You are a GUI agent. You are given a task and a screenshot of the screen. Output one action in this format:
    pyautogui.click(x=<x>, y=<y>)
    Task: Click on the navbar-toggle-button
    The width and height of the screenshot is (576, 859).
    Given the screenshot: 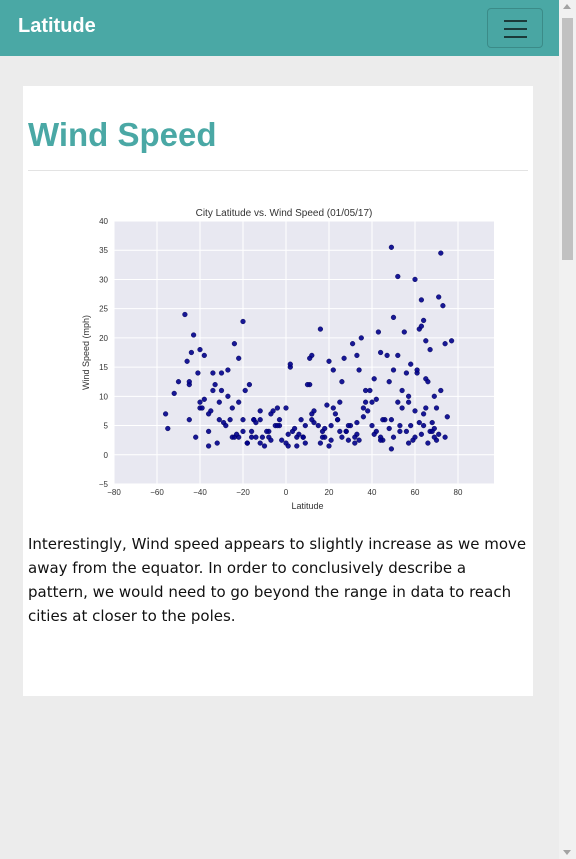 What is the action you would take?
    pyautogui.click(x=515, y=28)
    